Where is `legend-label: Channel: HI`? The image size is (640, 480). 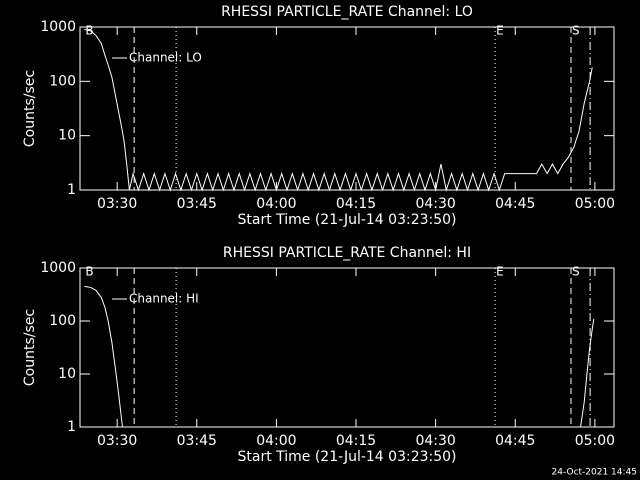
legend-label: Channel: HI is located at coordinates (164, 299).